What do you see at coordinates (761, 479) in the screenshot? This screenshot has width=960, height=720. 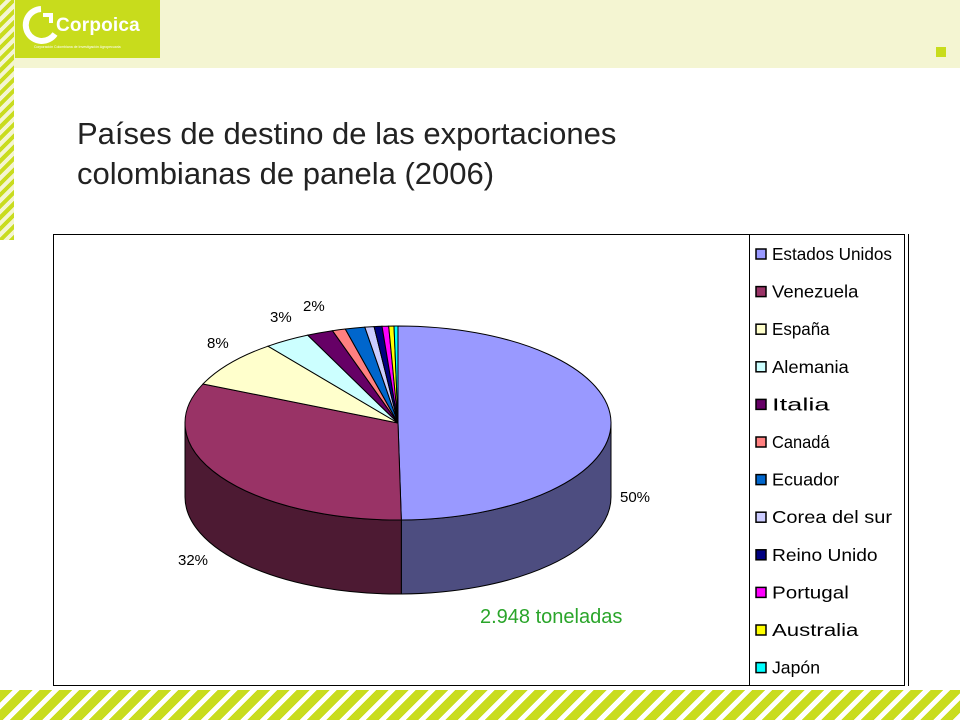 I see `legend-swatch-ecuador` at bounding box center [761, 479].